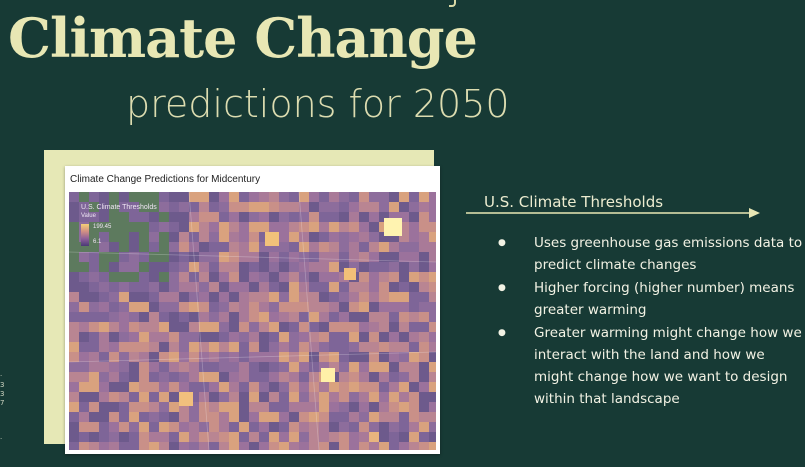  Describe the element at coordinates (613, 213) in the screenshot. I see `arrow-right-icon` at that location.